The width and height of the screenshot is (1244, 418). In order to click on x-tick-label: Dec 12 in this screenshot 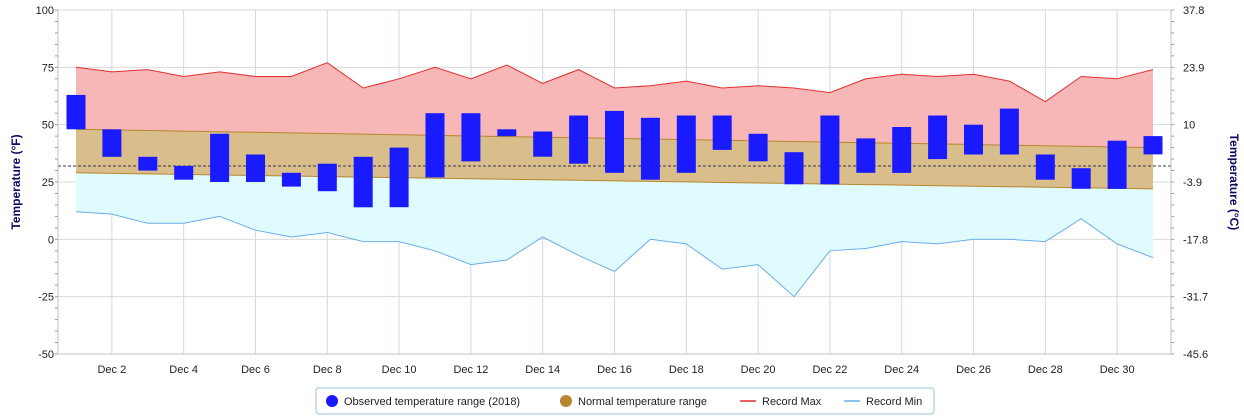, I will do `click(470, 370)`.